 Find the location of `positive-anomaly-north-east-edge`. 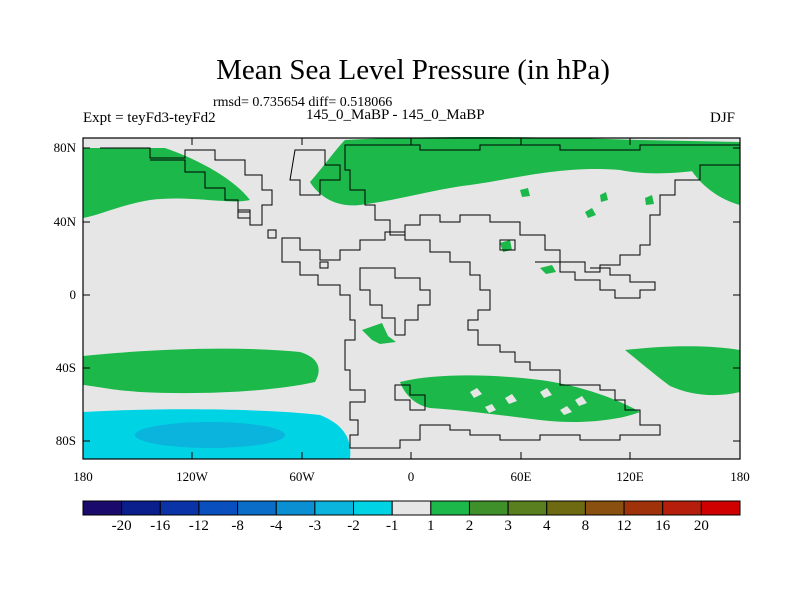

positive-anomaly-north-east-edge is located at coordinates (715, 182).